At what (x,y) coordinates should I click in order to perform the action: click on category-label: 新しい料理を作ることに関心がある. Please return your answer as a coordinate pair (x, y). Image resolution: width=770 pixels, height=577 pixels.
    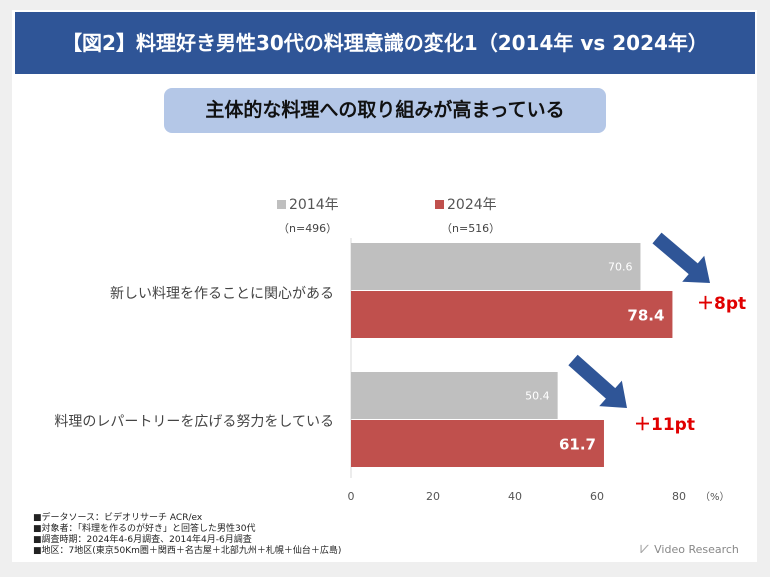
    Looking at the image, I should click on (222, 294).